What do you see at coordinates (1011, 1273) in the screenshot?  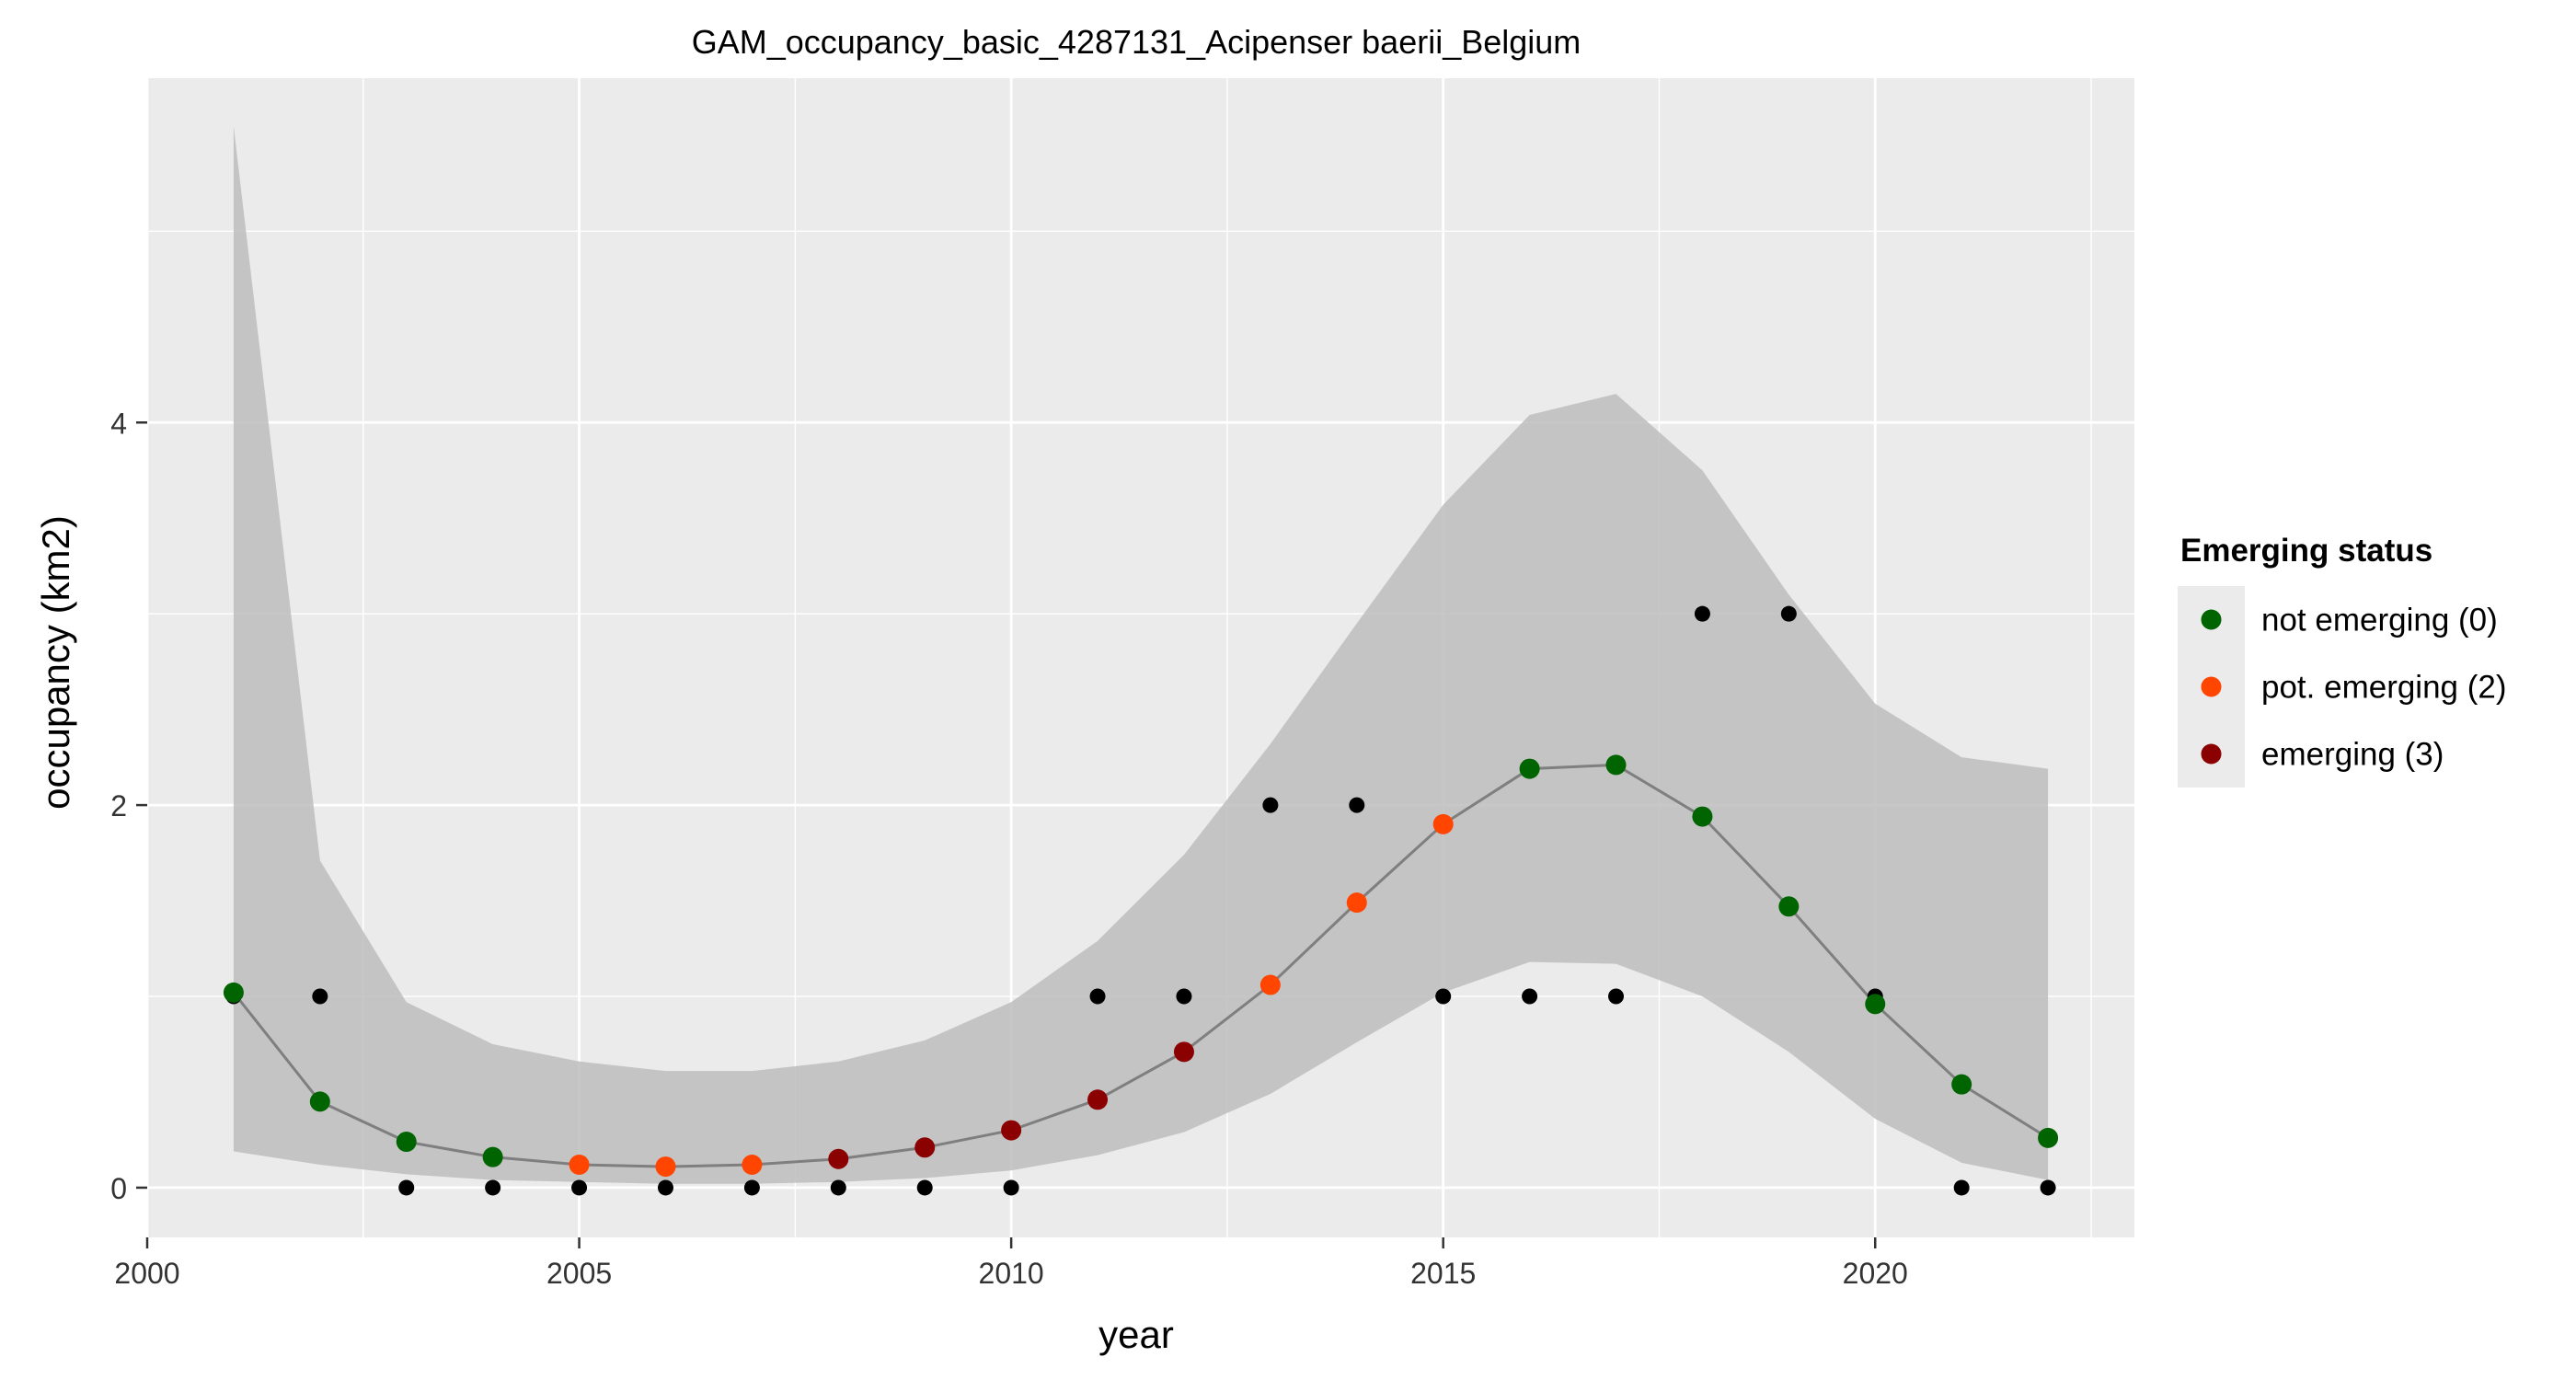 I see `x-tick-label: 2010` at bounding box center [1011, 1273].